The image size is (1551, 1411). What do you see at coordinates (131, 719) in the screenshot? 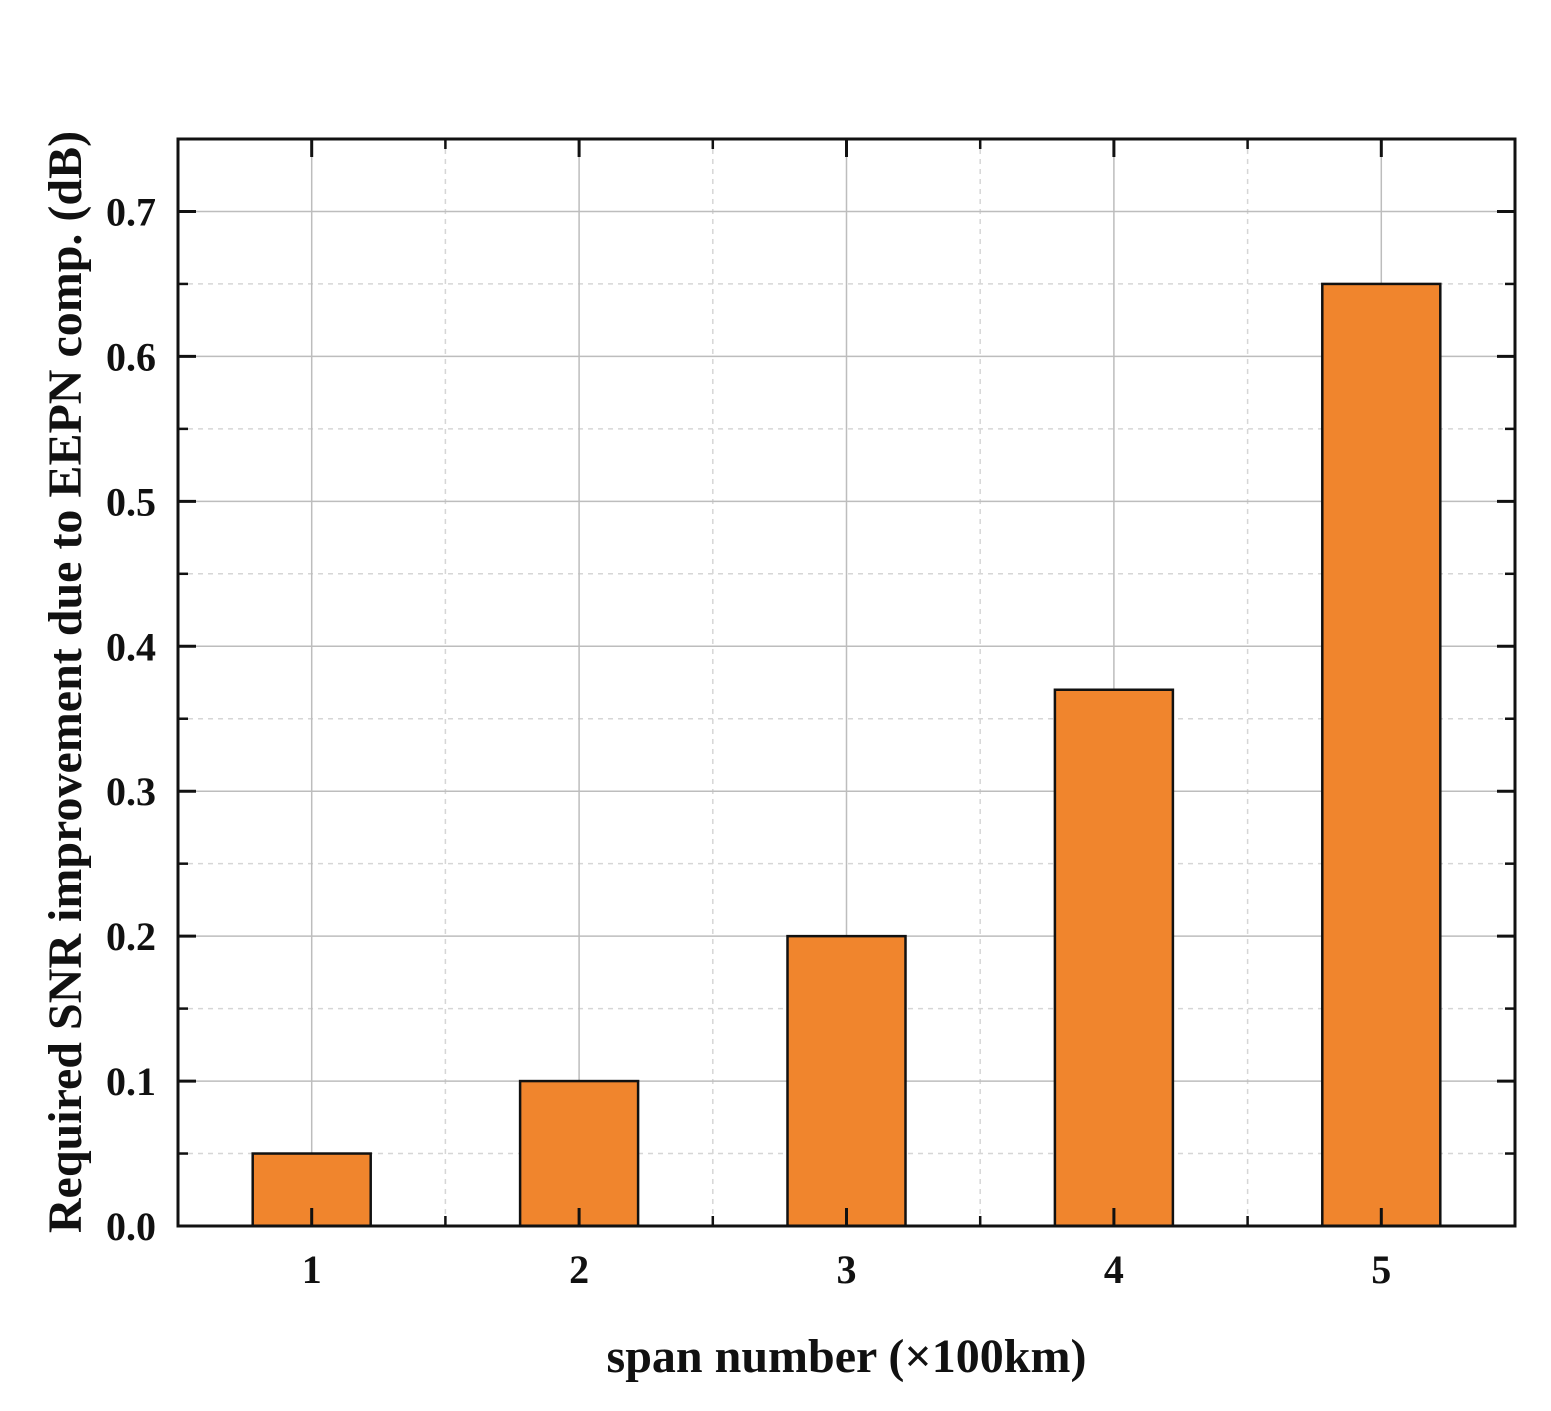
I see `y-tick-labels: 0.0 0.1 0.2 0.3 0.4 0.5 0.6 0.7` at bounding box center [131, 719].